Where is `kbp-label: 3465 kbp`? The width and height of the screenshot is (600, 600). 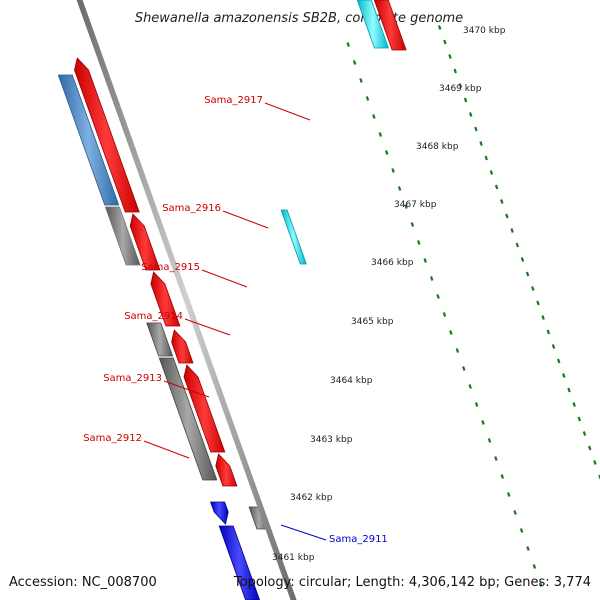
kbp-label: 3465 kbp is located at coordinates (372, 322).